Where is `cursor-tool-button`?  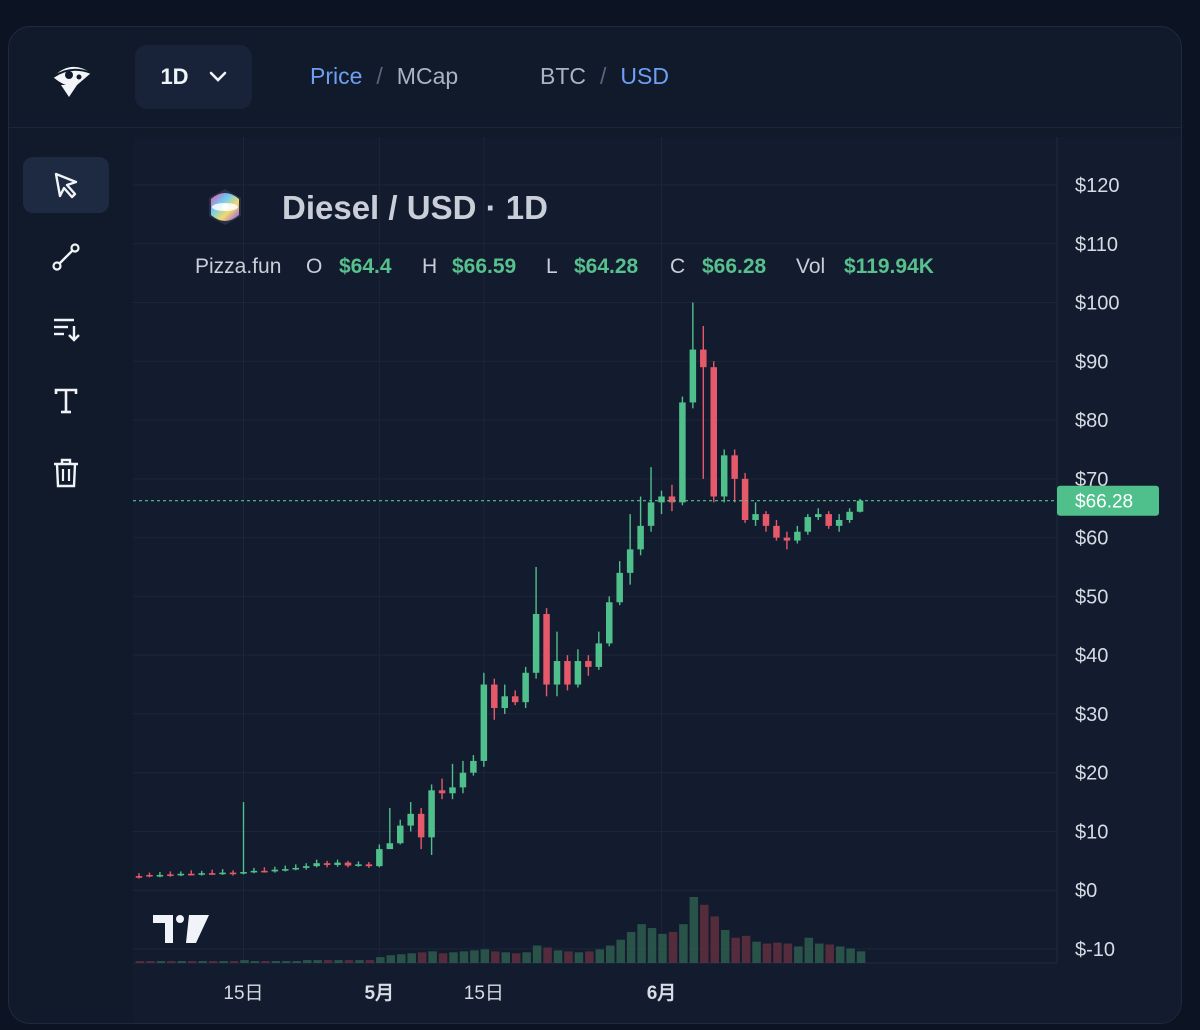 cursor-tool-button is located at coordinates (66, 185).